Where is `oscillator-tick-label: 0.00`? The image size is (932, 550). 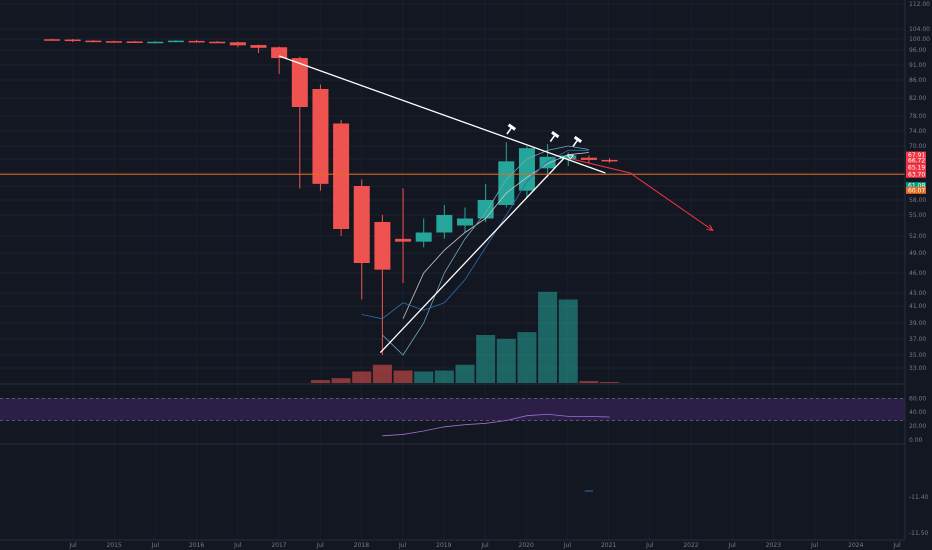
oscillator-tick-label: 0.00 is located at coordinates (916, 440).